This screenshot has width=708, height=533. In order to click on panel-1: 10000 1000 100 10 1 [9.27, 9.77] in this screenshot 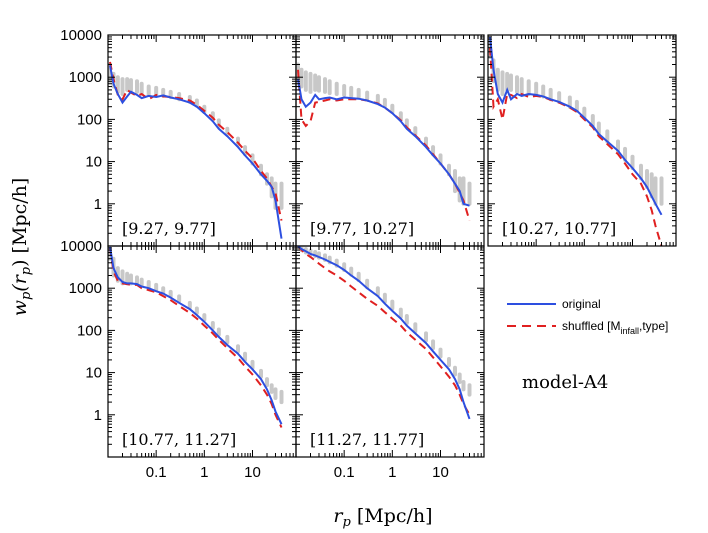, I will do `click(178, 137)`.